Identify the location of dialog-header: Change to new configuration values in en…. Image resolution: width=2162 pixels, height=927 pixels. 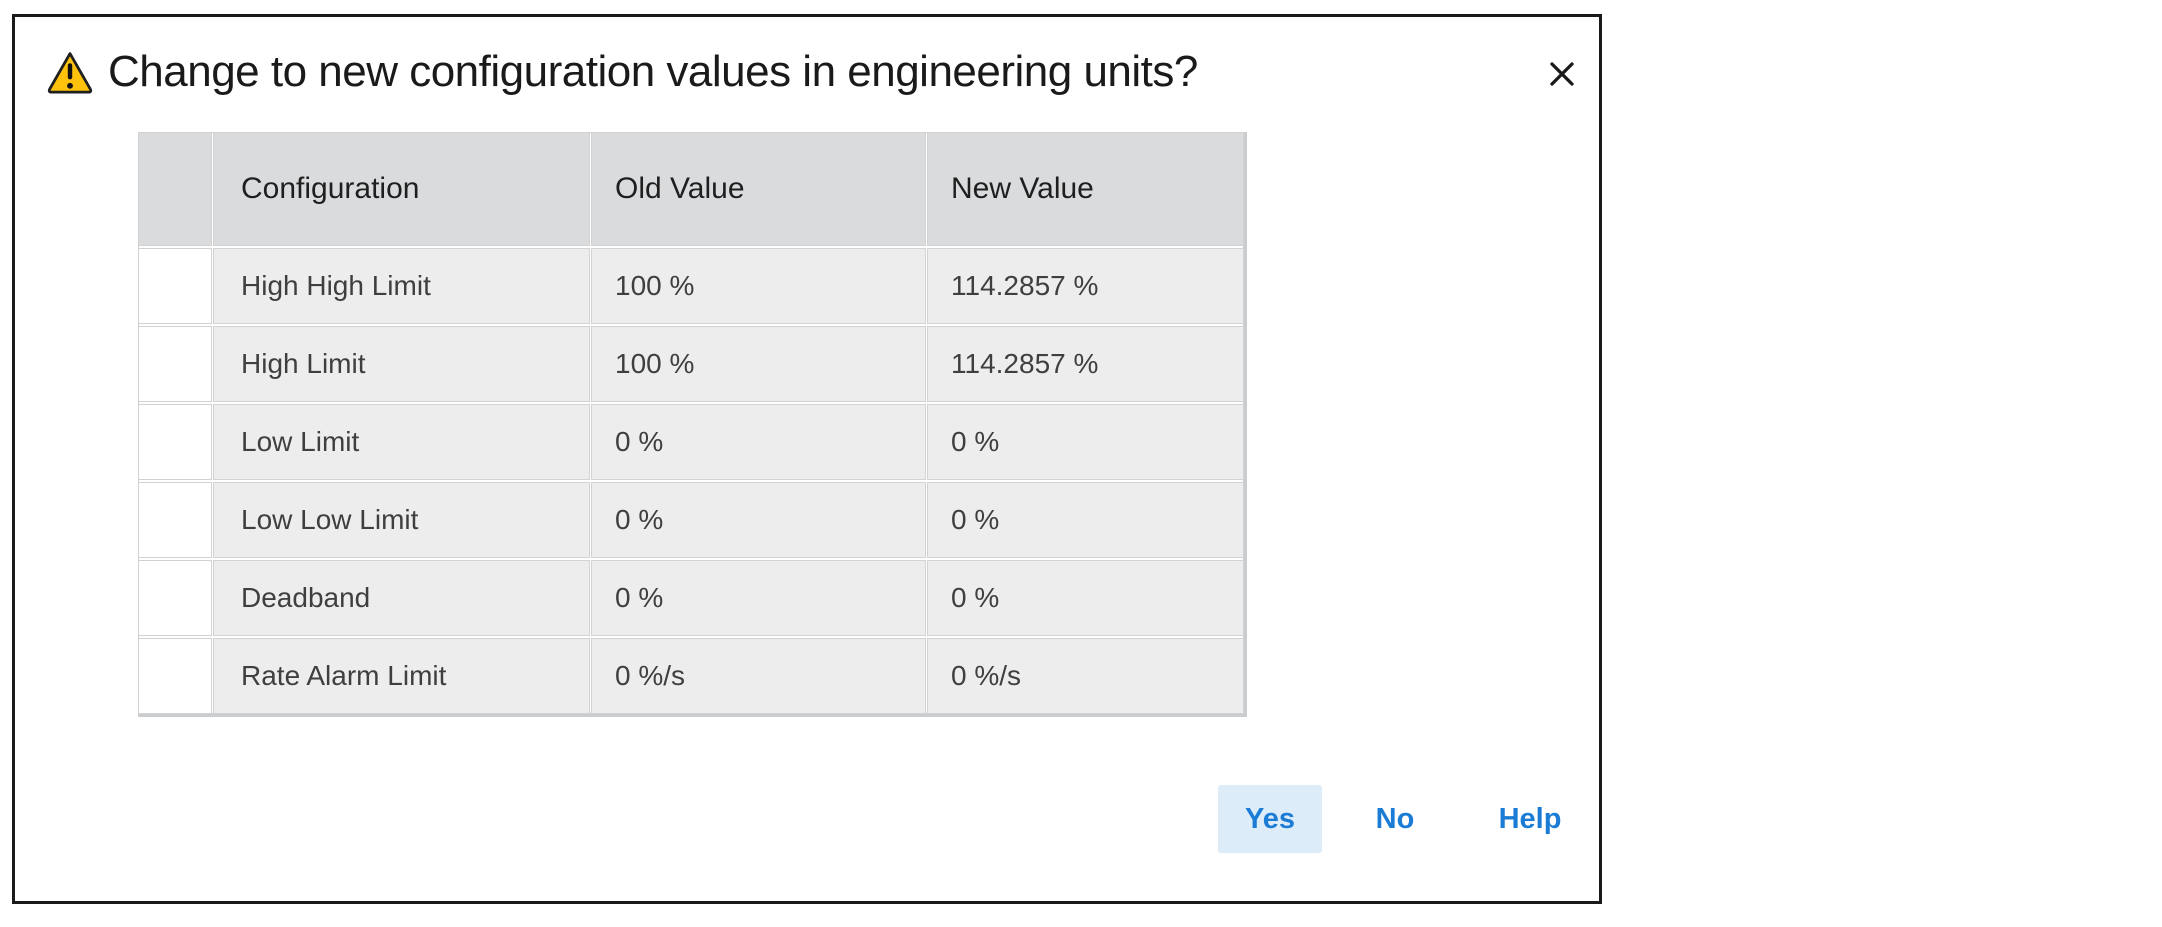
(622, 72).